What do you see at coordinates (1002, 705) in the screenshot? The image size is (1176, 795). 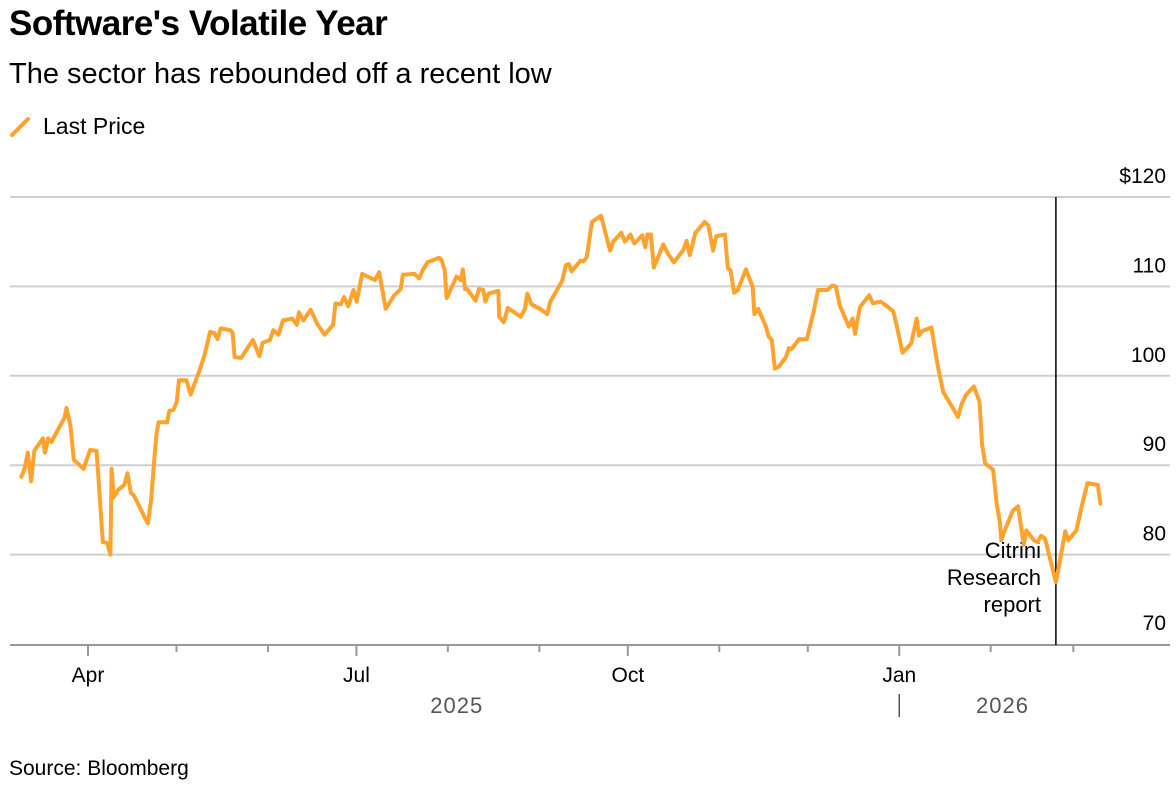 I see `year-label: 2026` at bounding box center [1002, 705].